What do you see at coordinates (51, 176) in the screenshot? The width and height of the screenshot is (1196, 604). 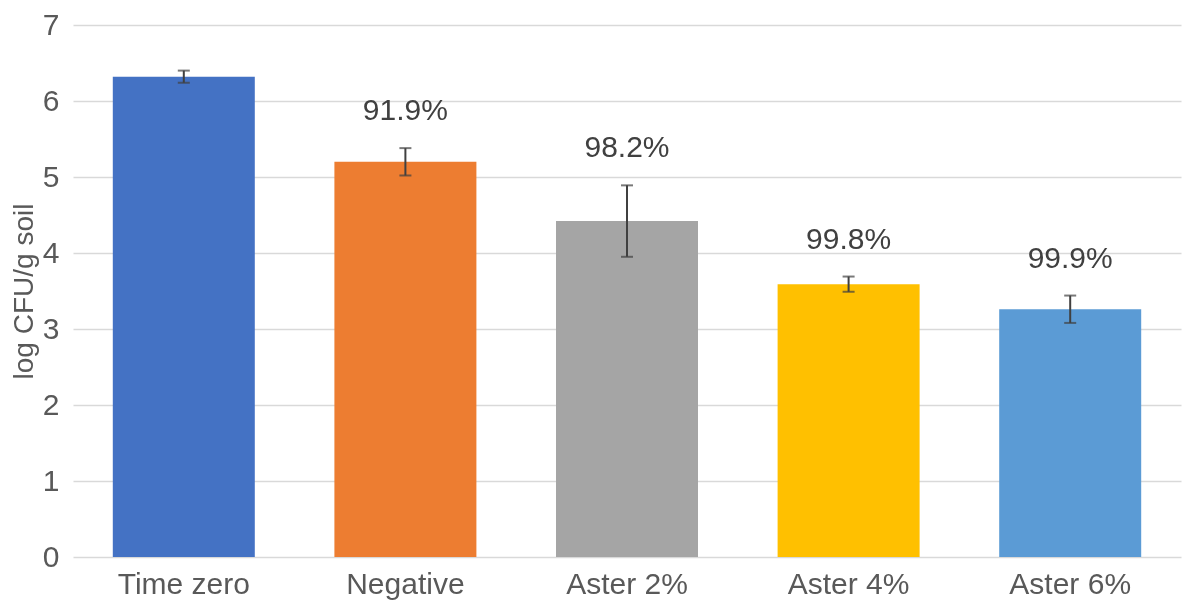 I see `y-tick-label: 5` at bounding box center [51, 176].